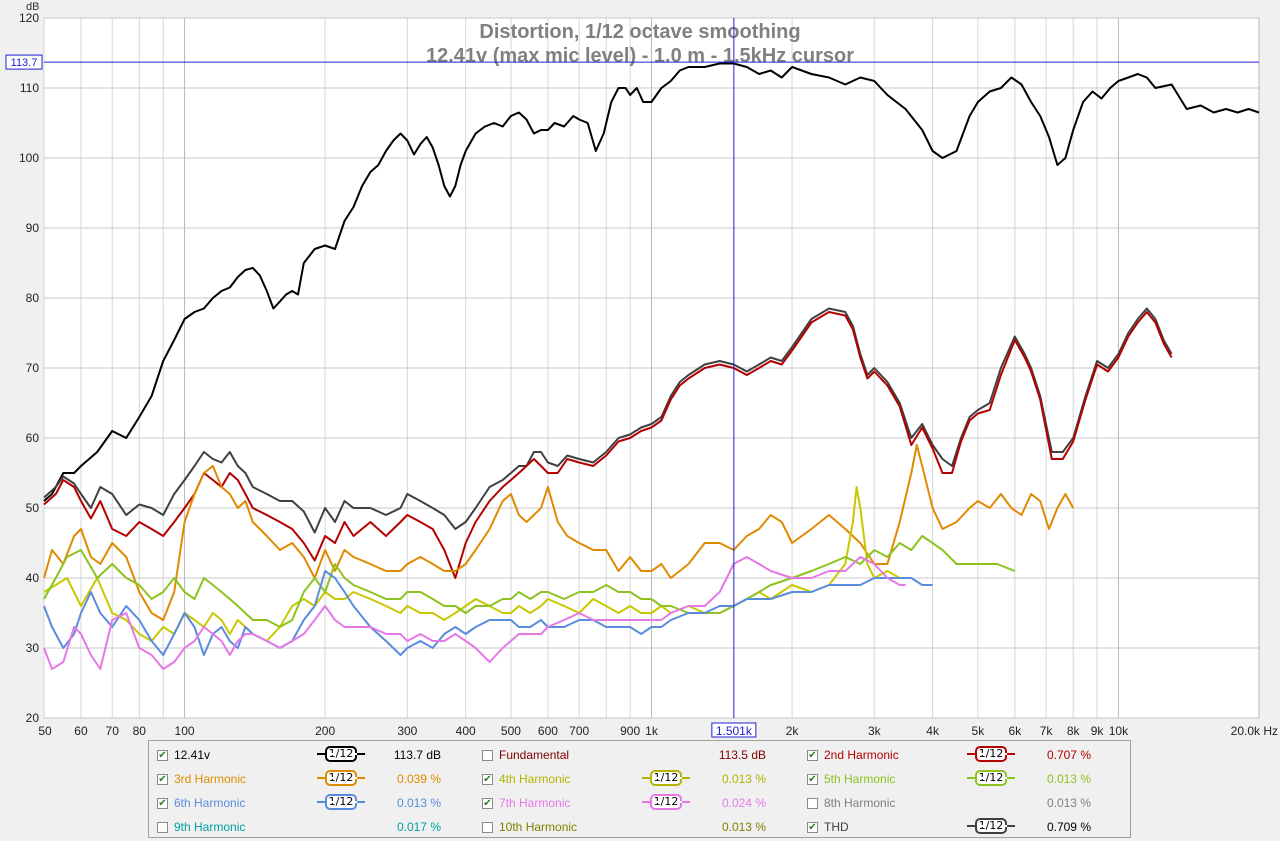 Image resolution: width=1280 pixels, height=841 pixels. Describe the element at coordinates (210, 827) in the screenshot. I see `legend-label: 9th Harmonic` at that location.